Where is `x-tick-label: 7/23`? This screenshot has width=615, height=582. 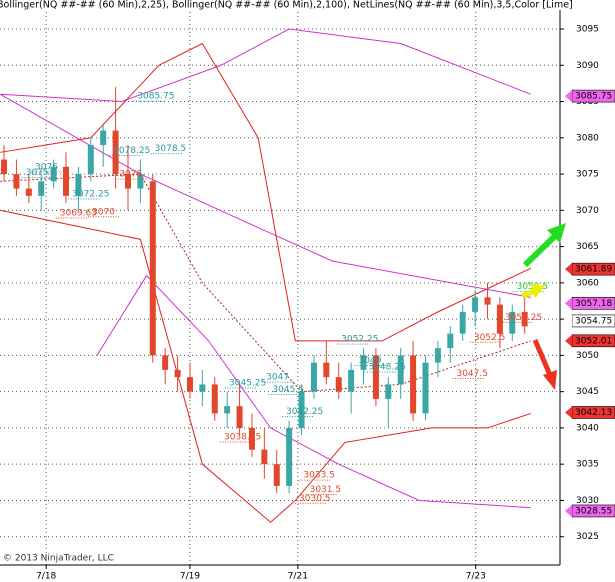 x-tick-label: 7/23 is located at coordinates (476, 577).